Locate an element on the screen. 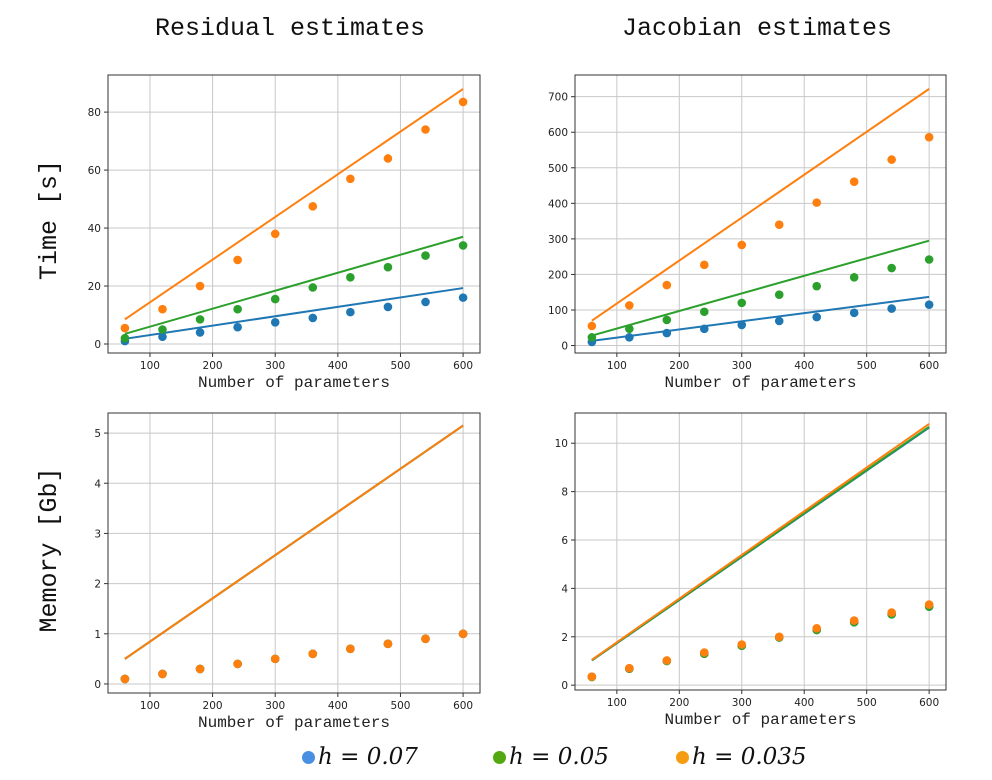  y-tick-label: 40 is located at coordinates (94, 229).